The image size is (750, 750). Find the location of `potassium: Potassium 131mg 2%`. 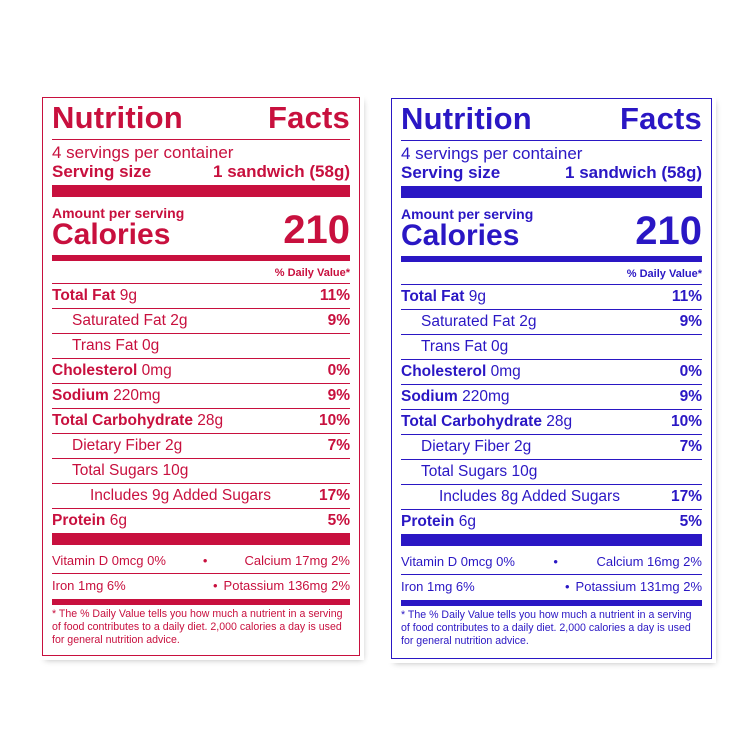

potassium: Potassium 131mg 2% is located at coordinates (638, 586).